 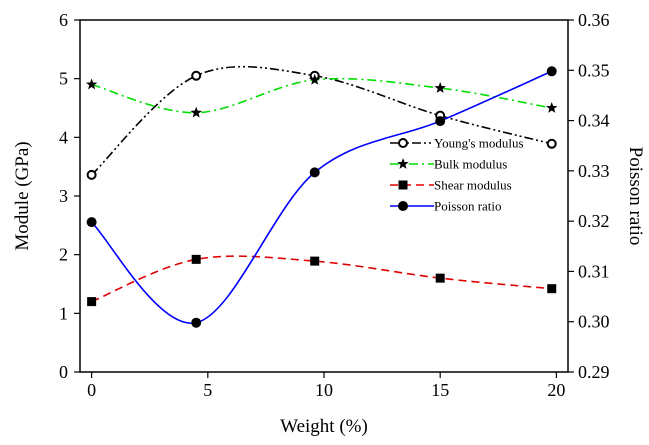 I want to click on y-right-tick-label: 0.36, so click(x=594, y=20).